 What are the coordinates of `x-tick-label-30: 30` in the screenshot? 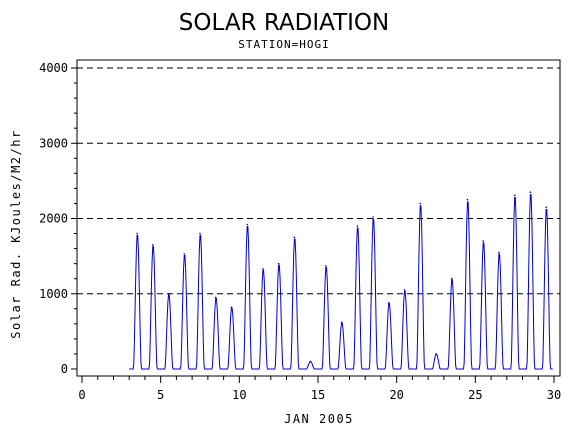 It's located at (554, 395).